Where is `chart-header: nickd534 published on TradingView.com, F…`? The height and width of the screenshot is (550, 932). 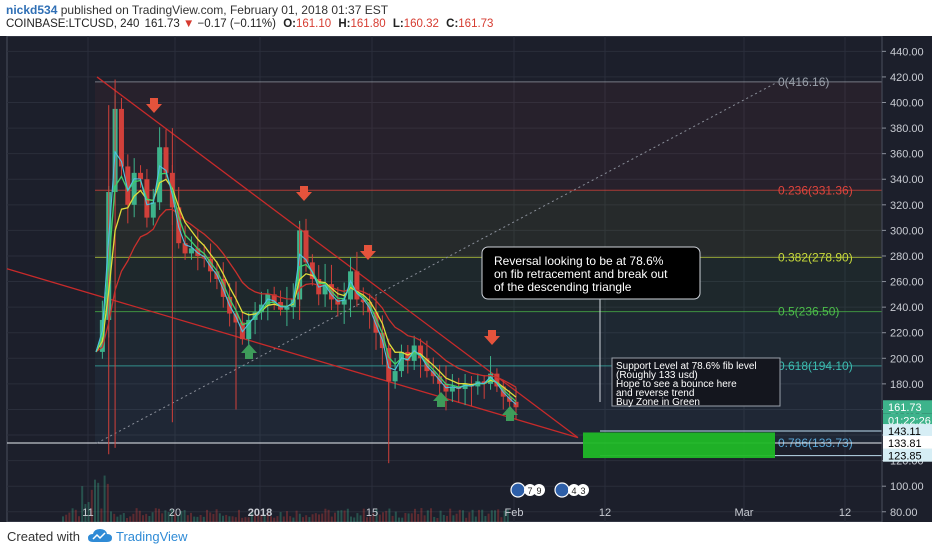 chart-header: nickd534 published on TradingView.com, F… is located at coordinates (466, 18).